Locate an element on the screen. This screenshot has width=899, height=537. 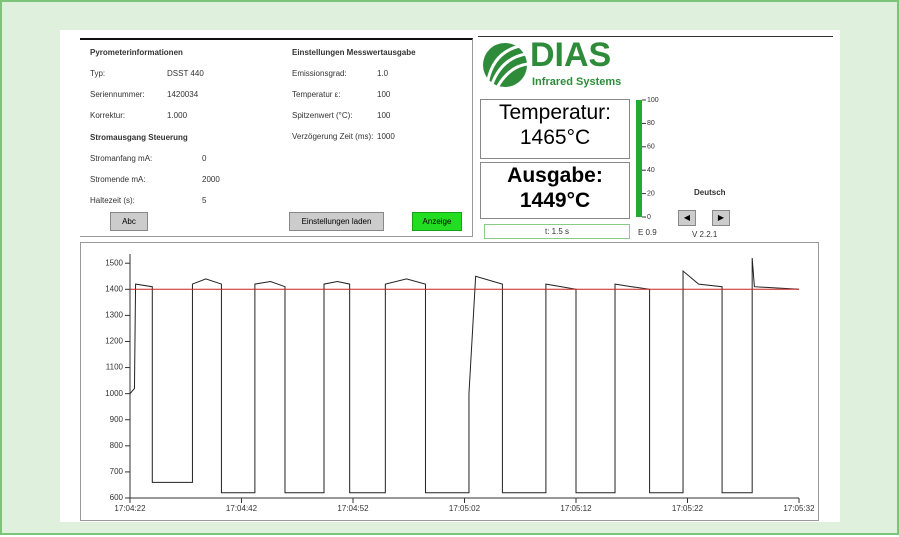
gauge-tick-label: 100 is located at coordinates (653, 100).